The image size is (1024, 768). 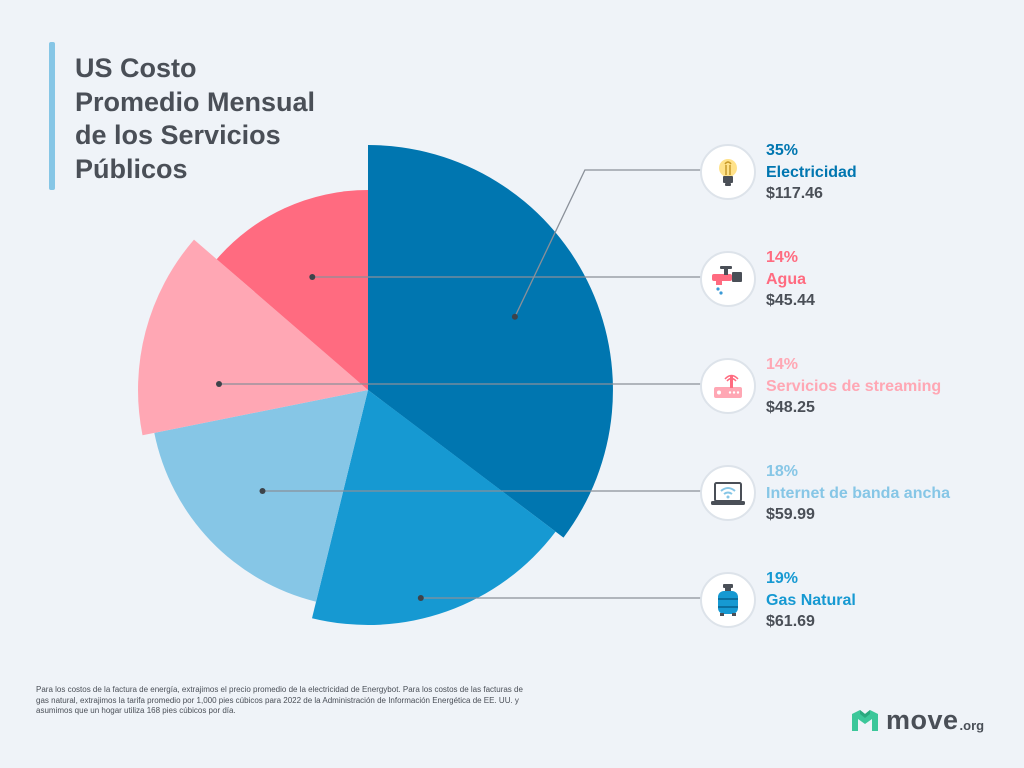 What do you see at coordinates (219, 384) in the screenshot?
I see `leader-dot-servicios-de-streaming` at bounding box center [219, 384].